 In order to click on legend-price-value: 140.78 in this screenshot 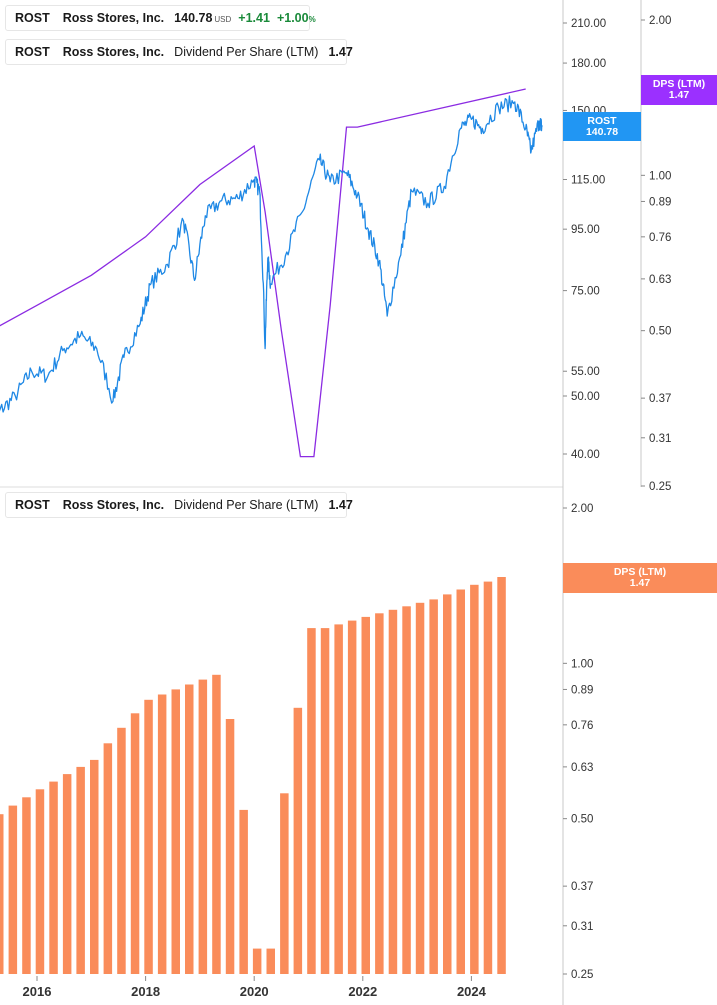, I will do `click(193, 18)`.